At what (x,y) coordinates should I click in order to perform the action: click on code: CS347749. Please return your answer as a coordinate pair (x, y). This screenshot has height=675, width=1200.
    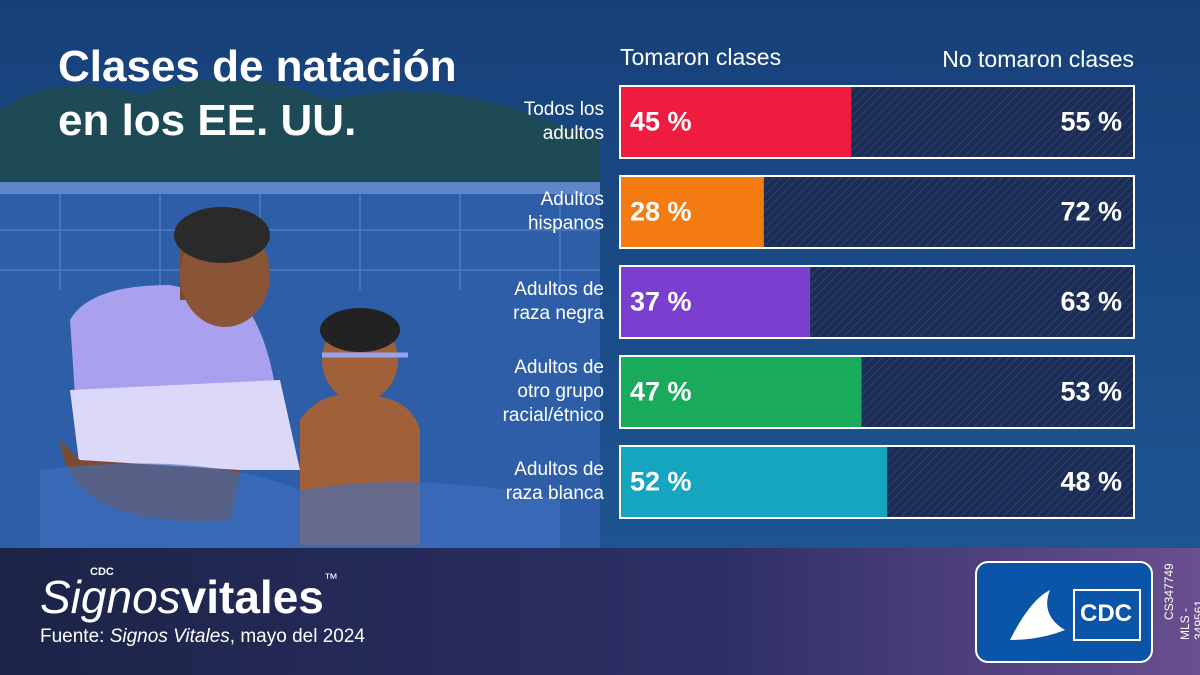
    Looking at the image, I should click on (1169, 591).